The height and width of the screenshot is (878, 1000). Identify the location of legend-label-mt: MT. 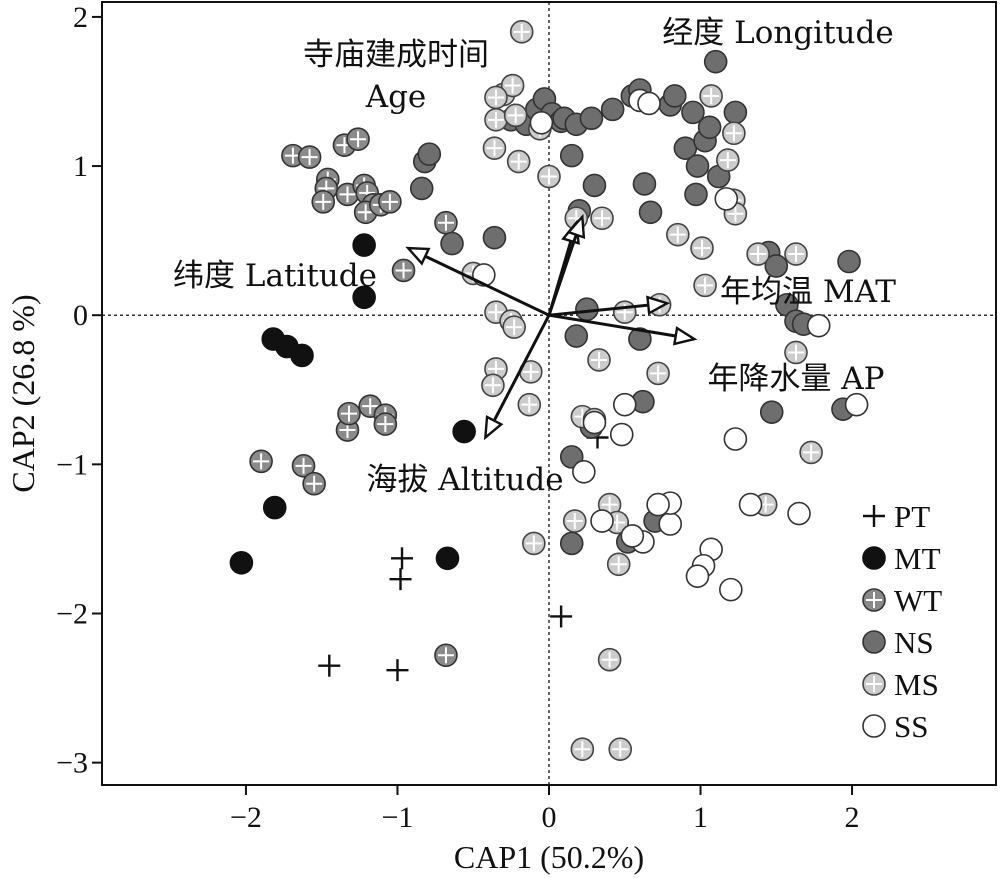
(917, 558).